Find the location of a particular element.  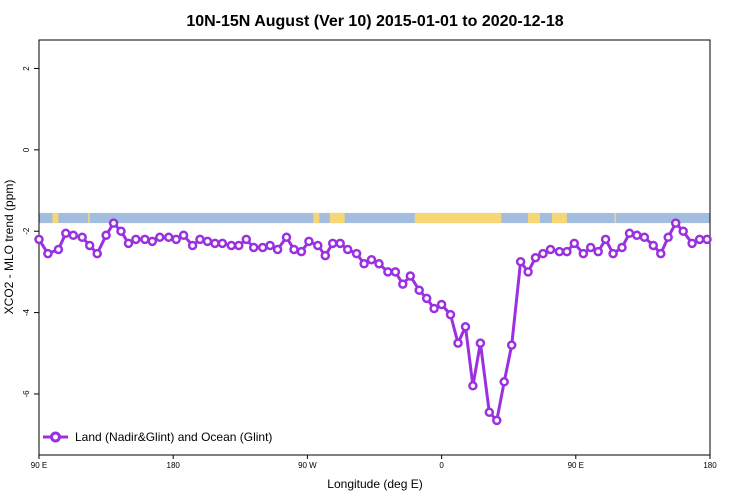

y-tick-label: -4 is located at coordinates (26, 312).